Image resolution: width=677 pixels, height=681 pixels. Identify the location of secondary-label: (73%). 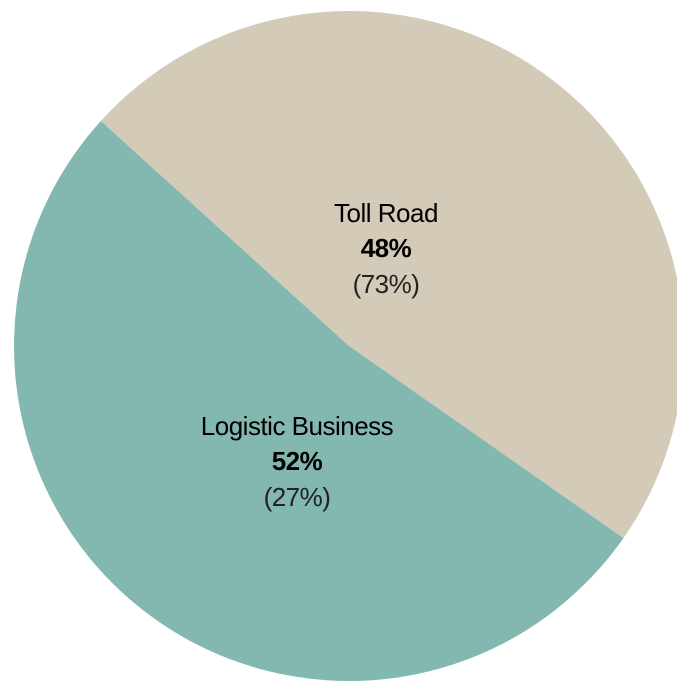
(386, 284).